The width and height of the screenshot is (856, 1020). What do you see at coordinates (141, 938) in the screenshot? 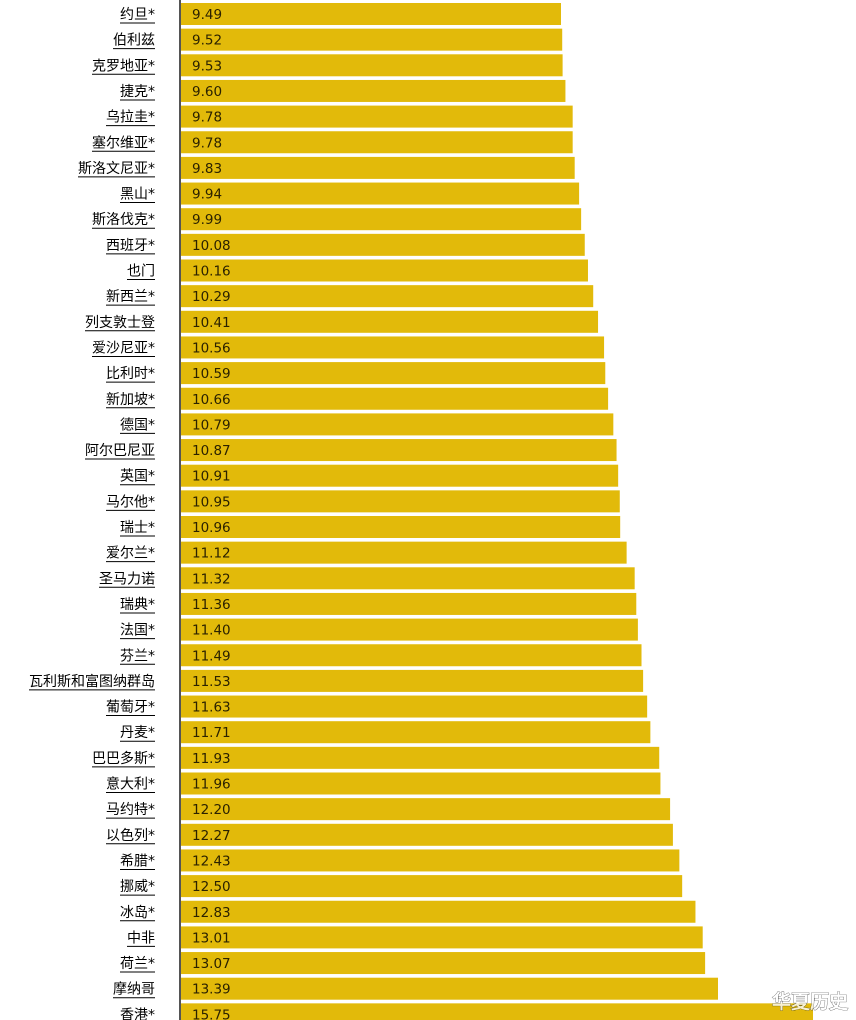
I see `category-label-36: 中非` at bounding box center [141, 938].